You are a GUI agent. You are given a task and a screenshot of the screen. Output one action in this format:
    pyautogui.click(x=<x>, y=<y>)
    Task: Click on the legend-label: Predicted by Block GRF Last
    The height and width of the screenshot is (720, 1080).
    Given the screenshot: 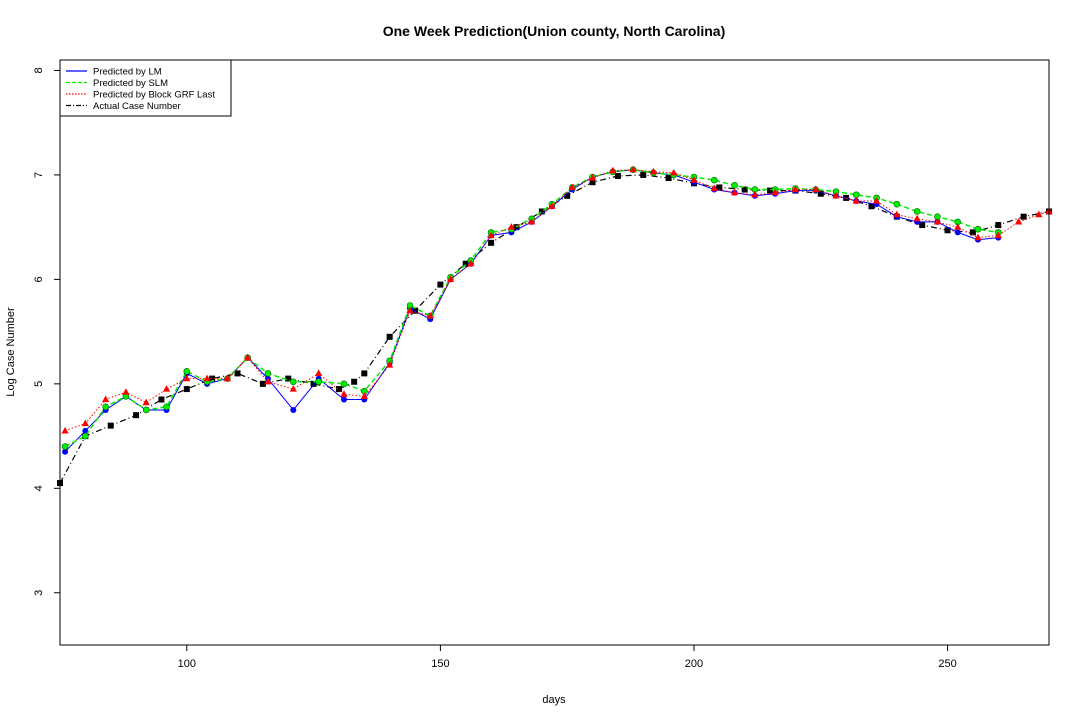 What is the action you would take?
    pyautogui.click(x=154, y=95)
    